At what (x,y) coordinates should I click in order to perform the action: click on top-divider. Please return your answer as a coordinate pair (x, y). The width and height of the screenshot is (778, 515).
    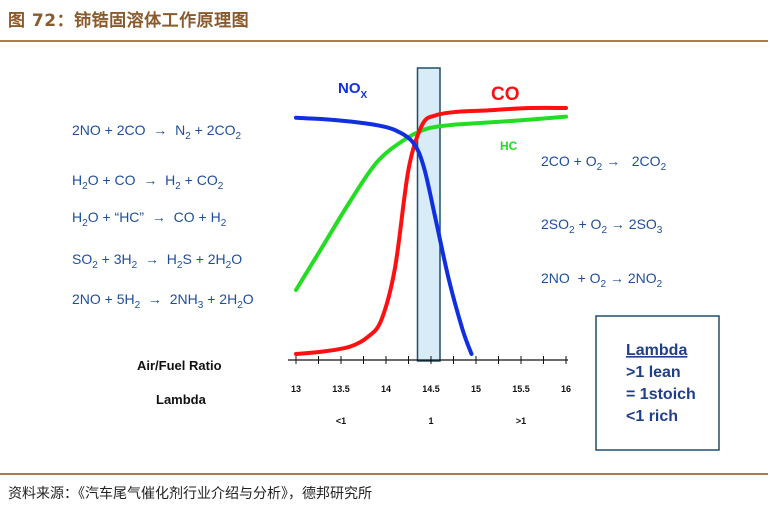
    Looking at the image, I should click on (384, 41).